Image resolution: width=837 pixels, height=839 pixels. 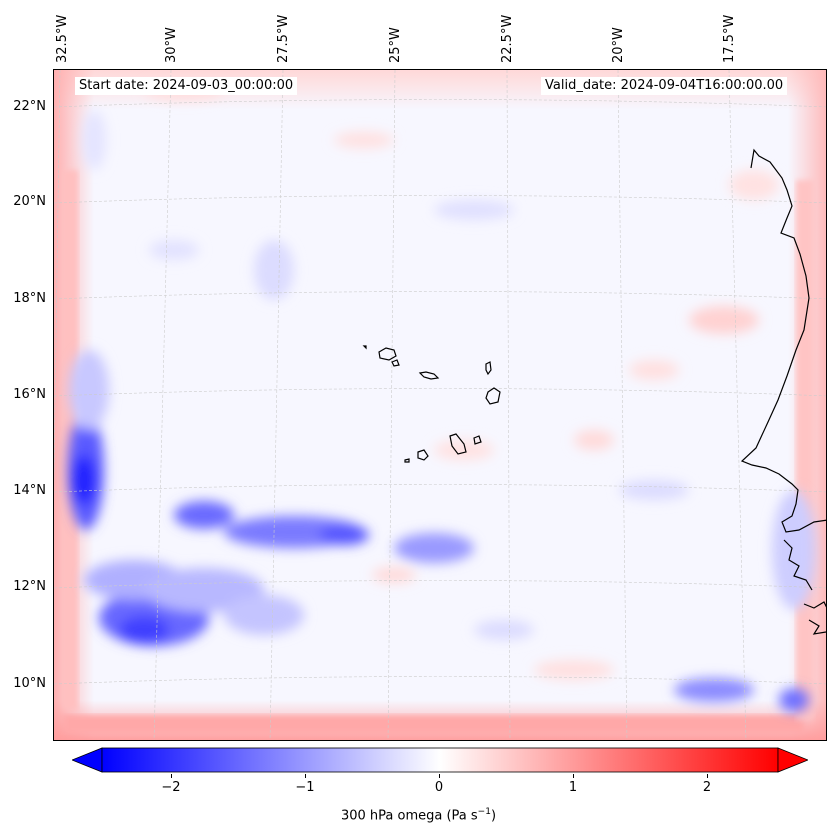 What do you see at coordinates (387, 354) in the screenshot?
I see `island-santo-antao` at bounding box center [387, 354].